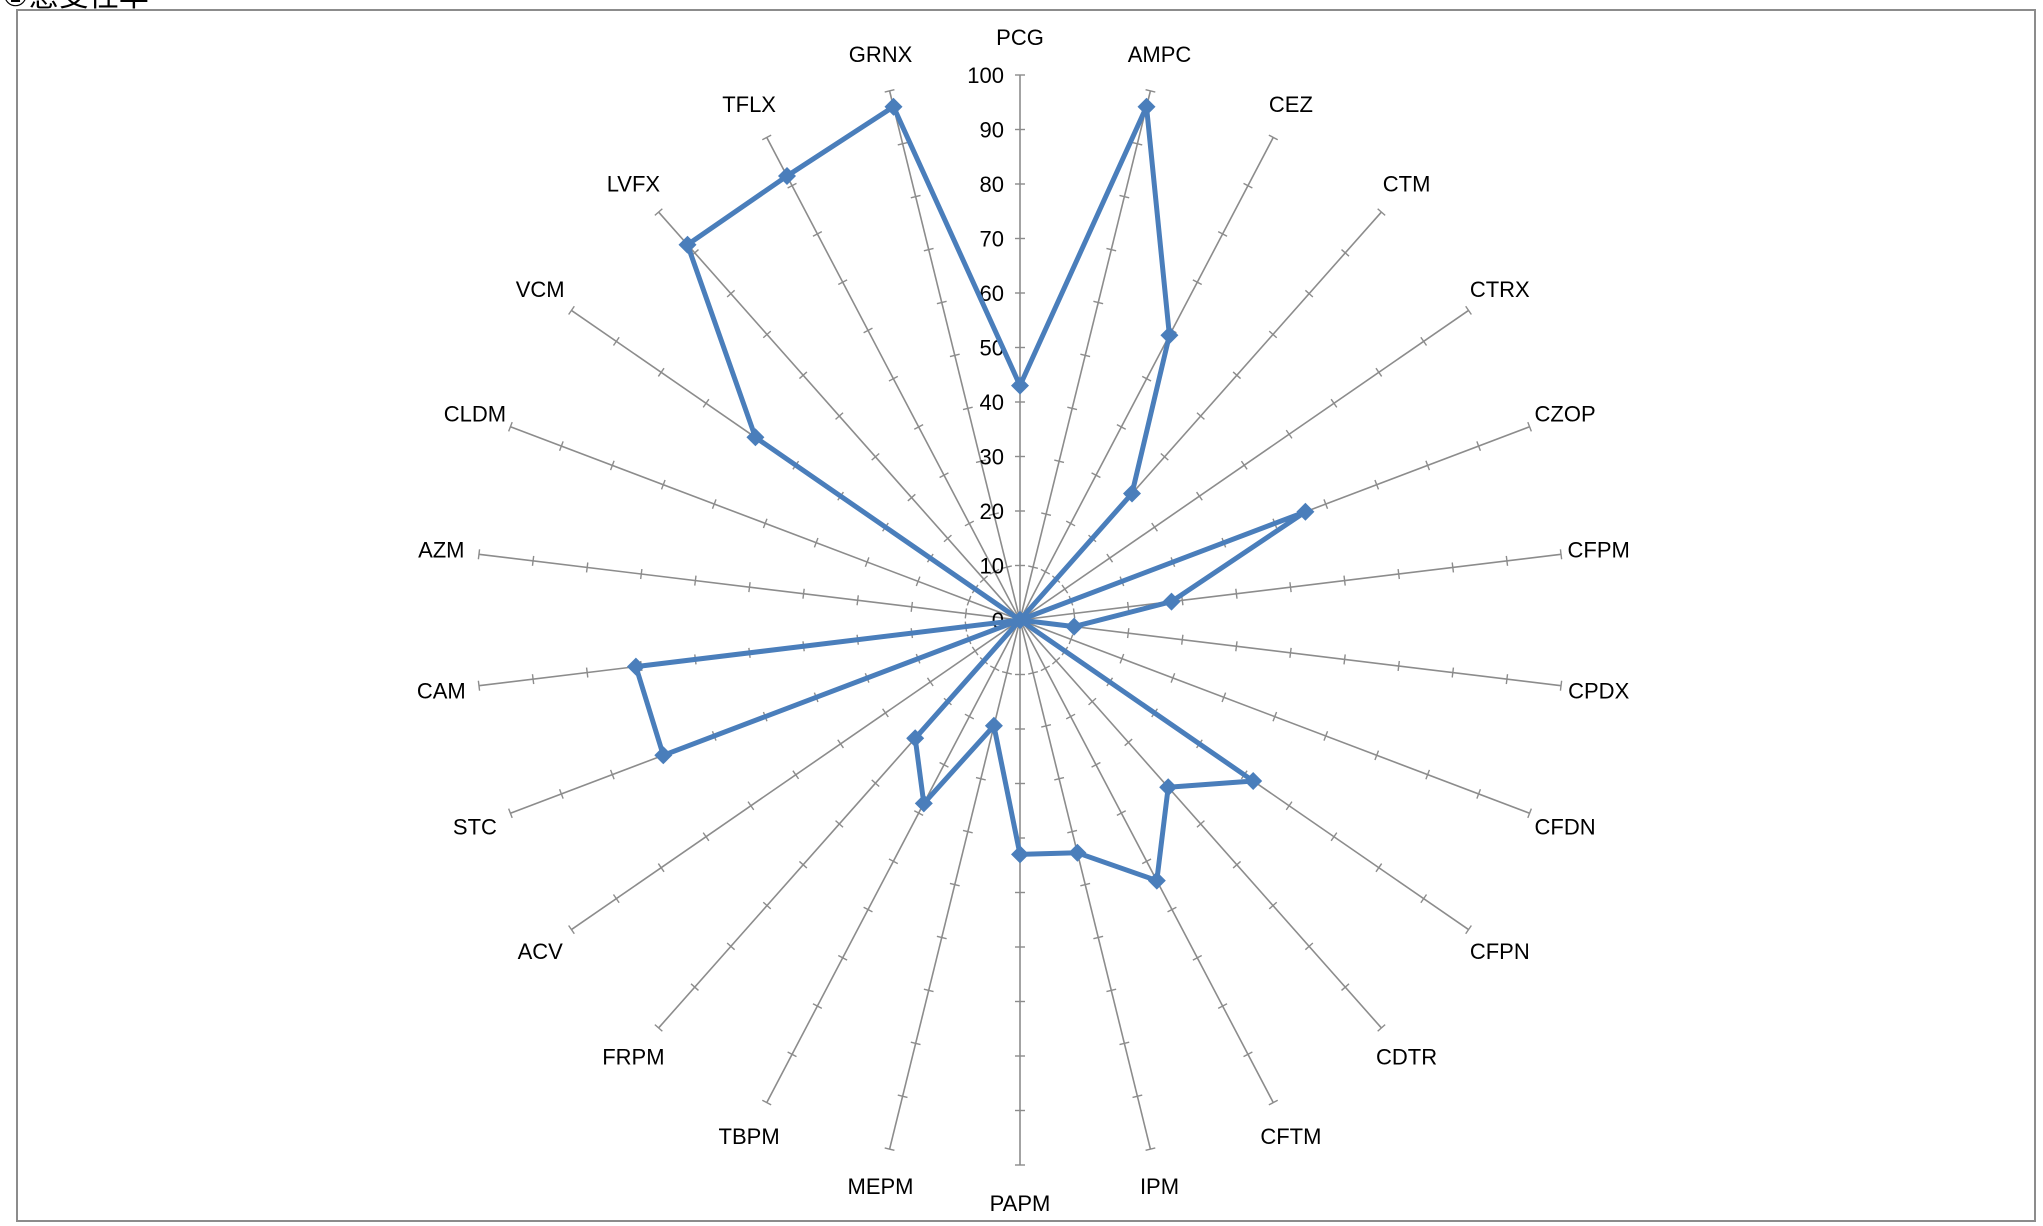 The width and height of the screenshot is (2043, 1226). What do you see at coordinates (881, 1186) in the screenshot?
I see `category-label-mepm: MEPM` at bounding box center [881, 1186].